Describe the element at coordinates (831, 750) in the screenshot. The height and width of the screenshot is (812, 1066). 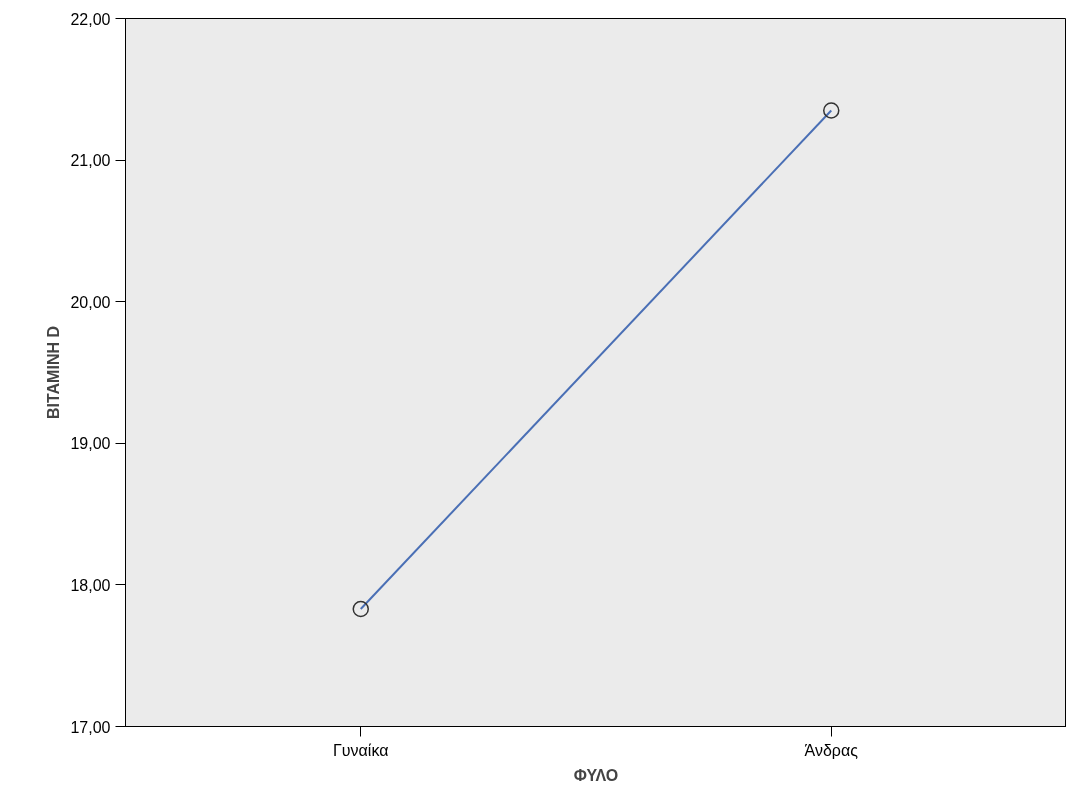
I see `x-tick-label: Άνδρας` at that location.